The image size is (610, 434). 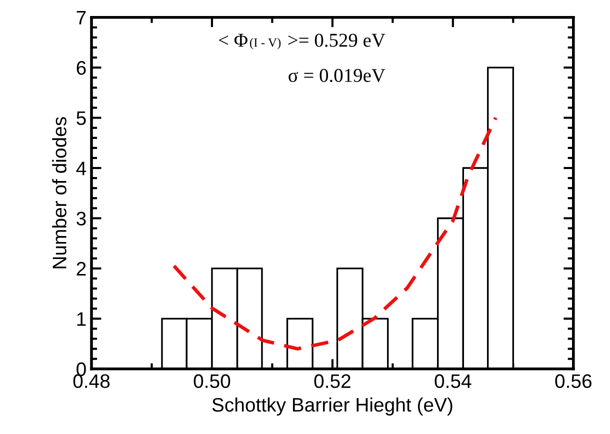 I want to click on y-tick-label: 3, so click(x=81, y=219).